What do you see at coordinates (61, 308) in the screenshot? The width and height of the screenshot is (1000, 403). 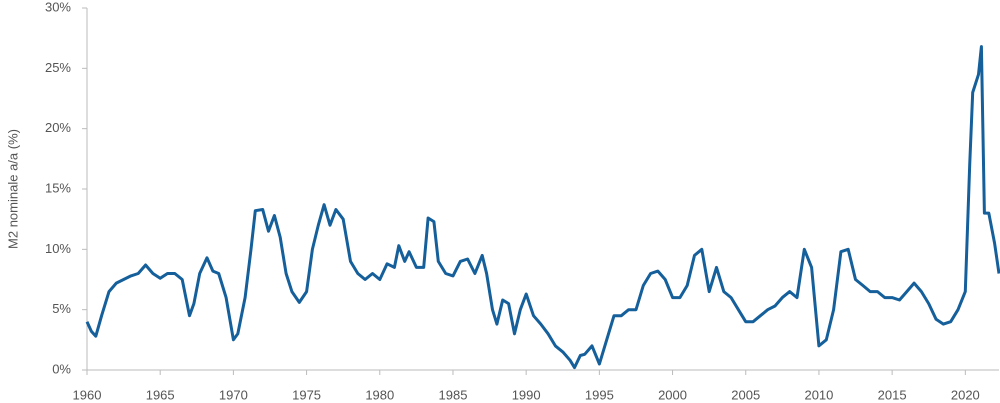 I see `y-tick-label: 5%` at bounding box center [61, 308].